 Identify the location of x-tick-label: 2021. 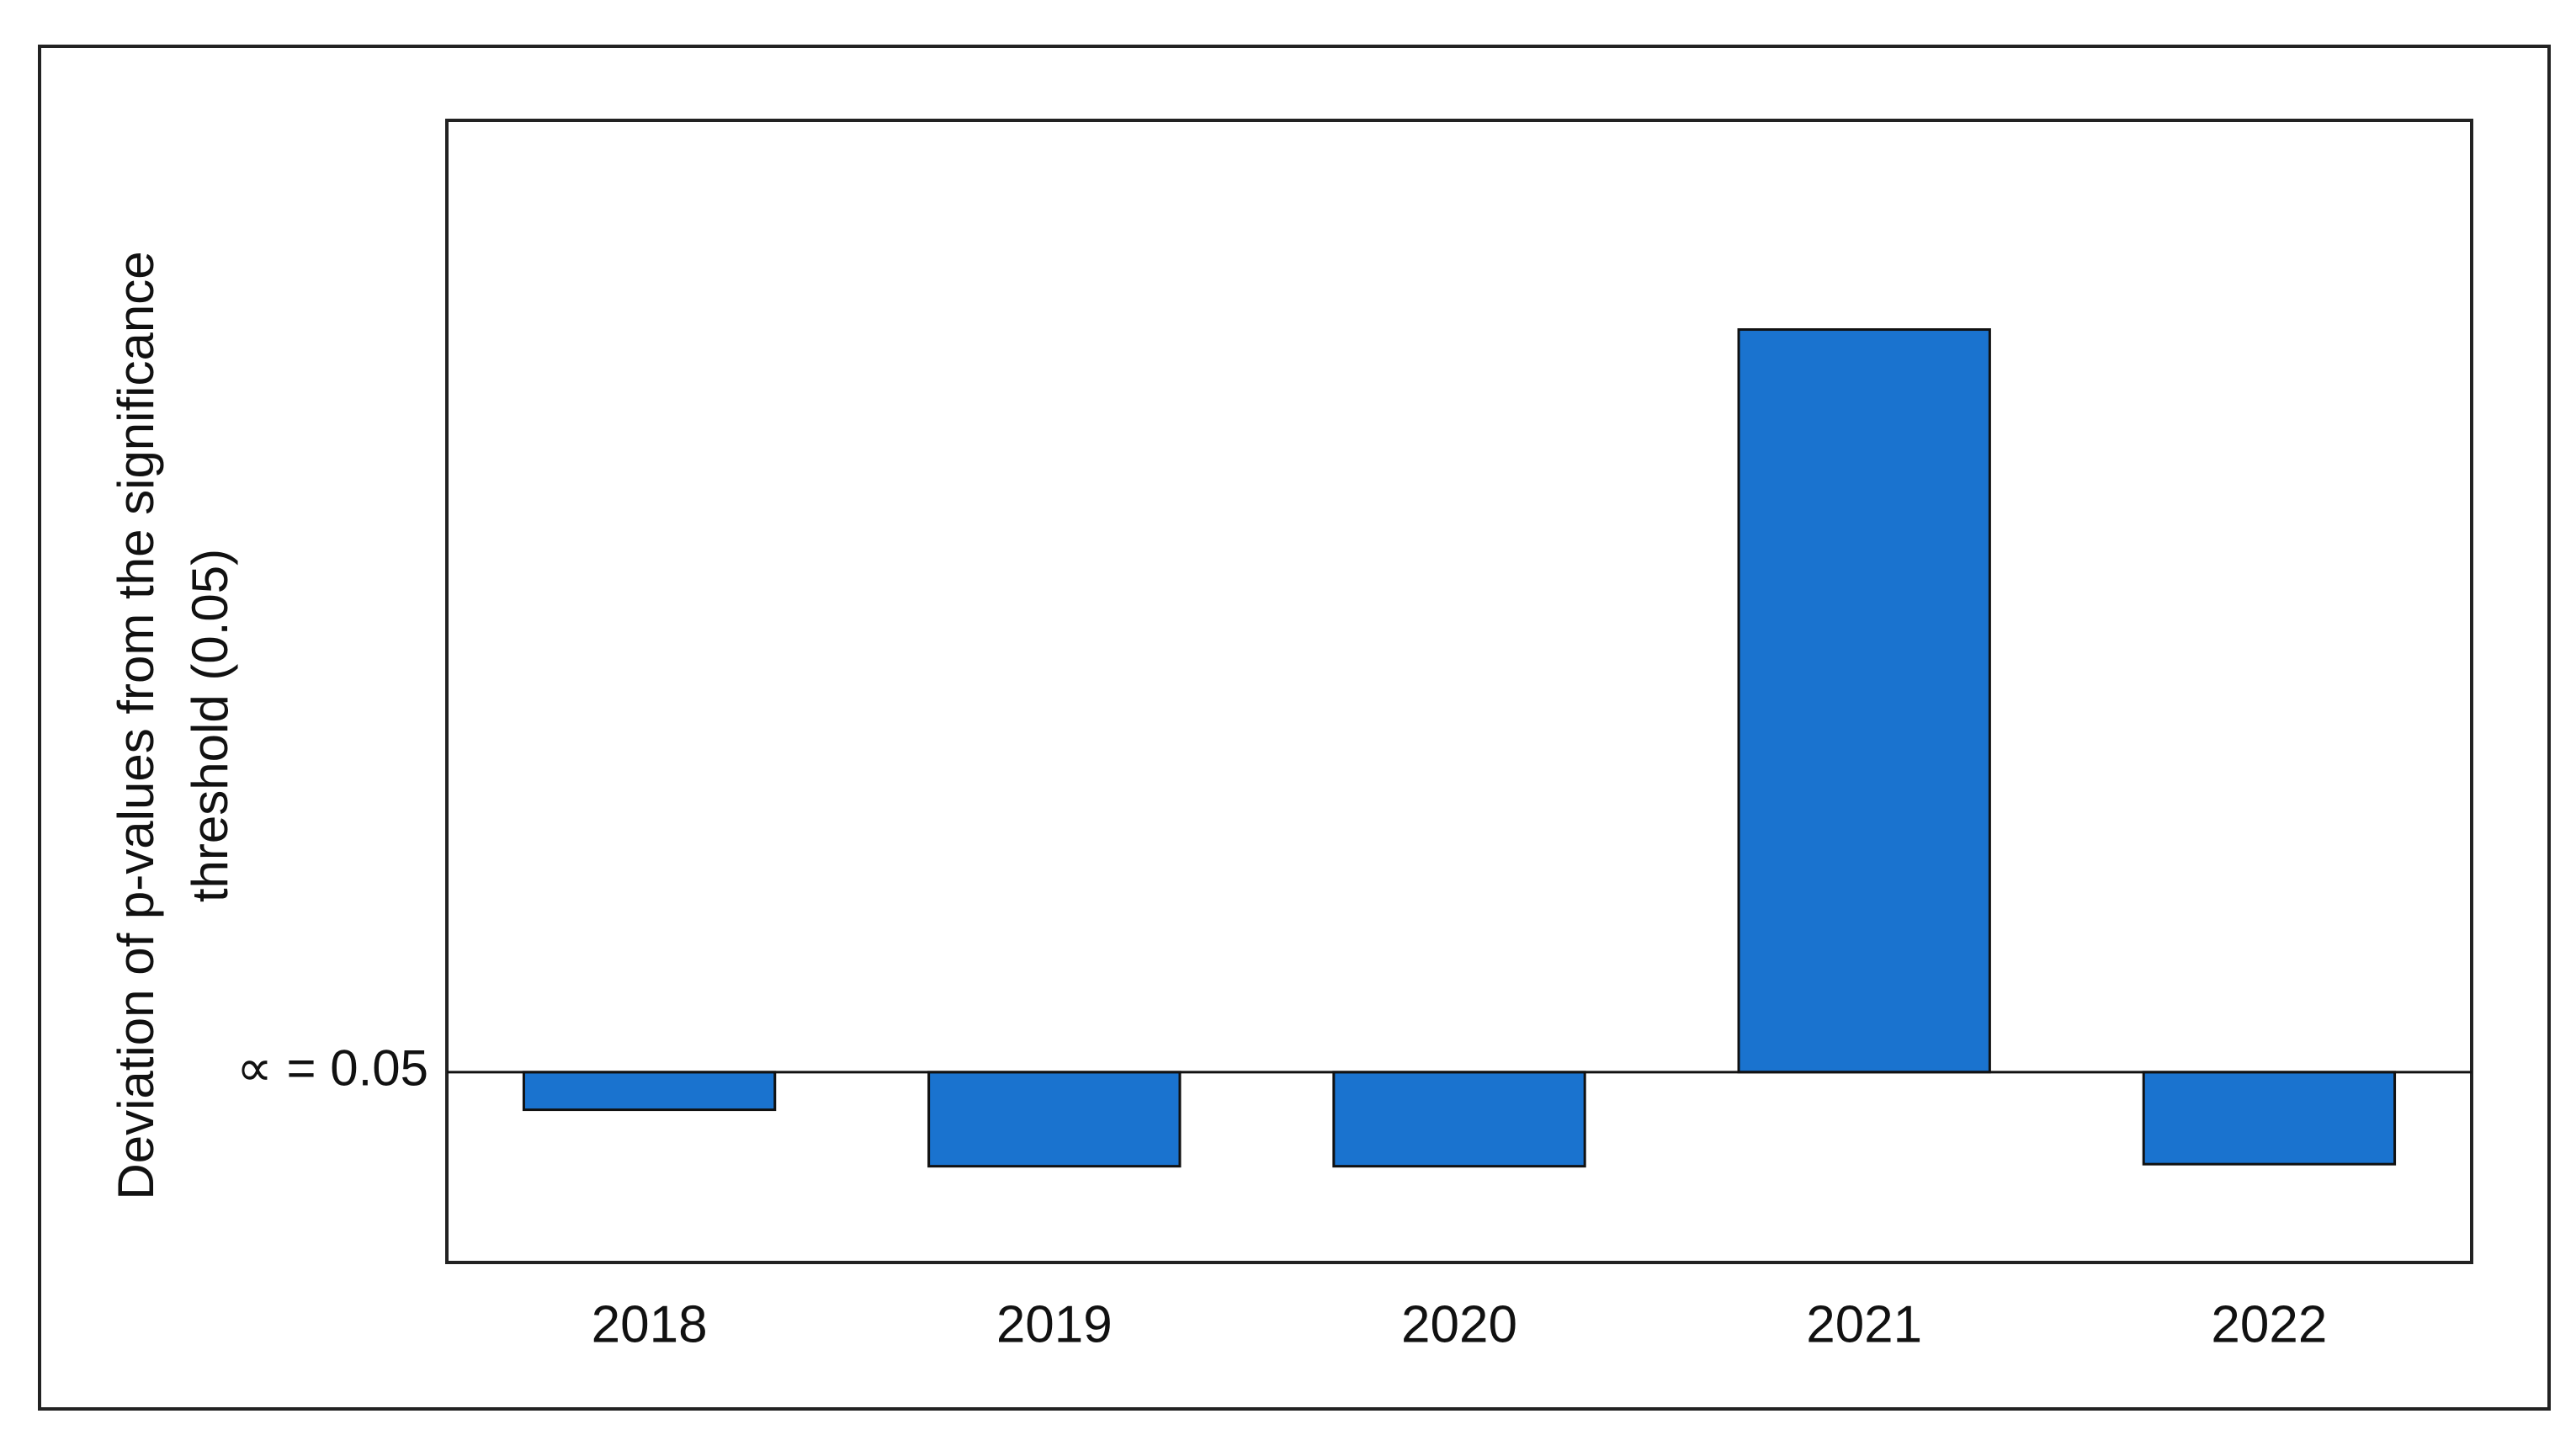
(1864, 1324).